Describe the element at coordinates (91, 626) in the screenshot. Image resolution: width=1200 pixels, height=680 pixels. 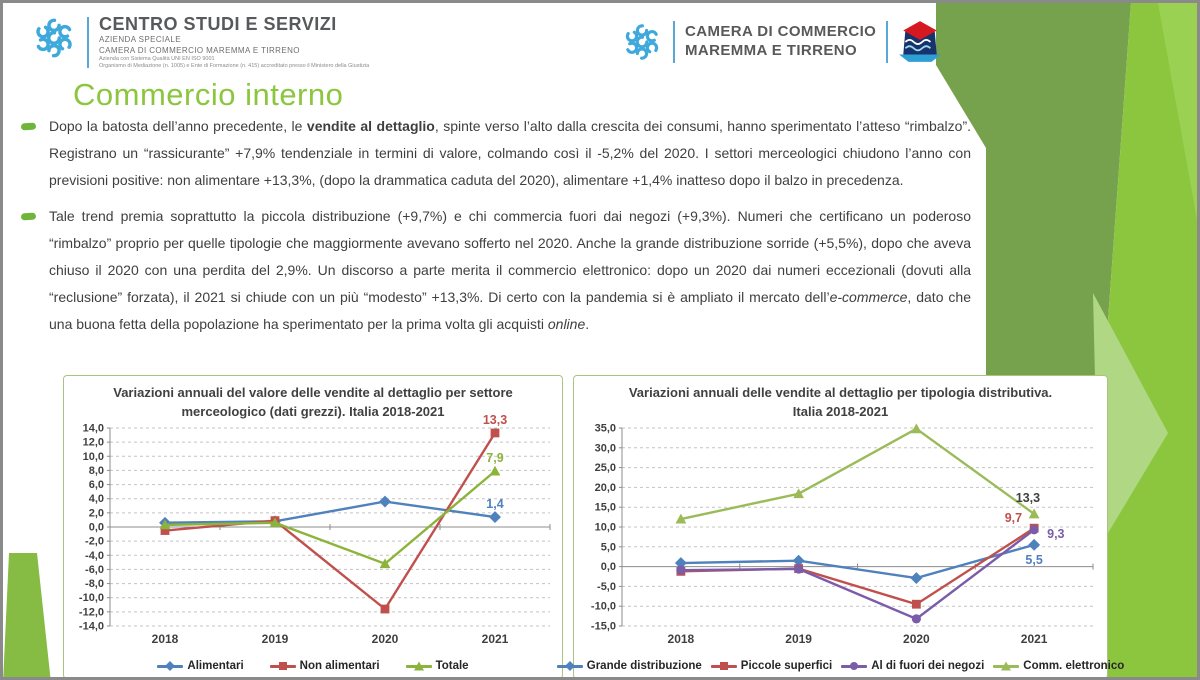
I see `svg-text: -14,0` at that location.